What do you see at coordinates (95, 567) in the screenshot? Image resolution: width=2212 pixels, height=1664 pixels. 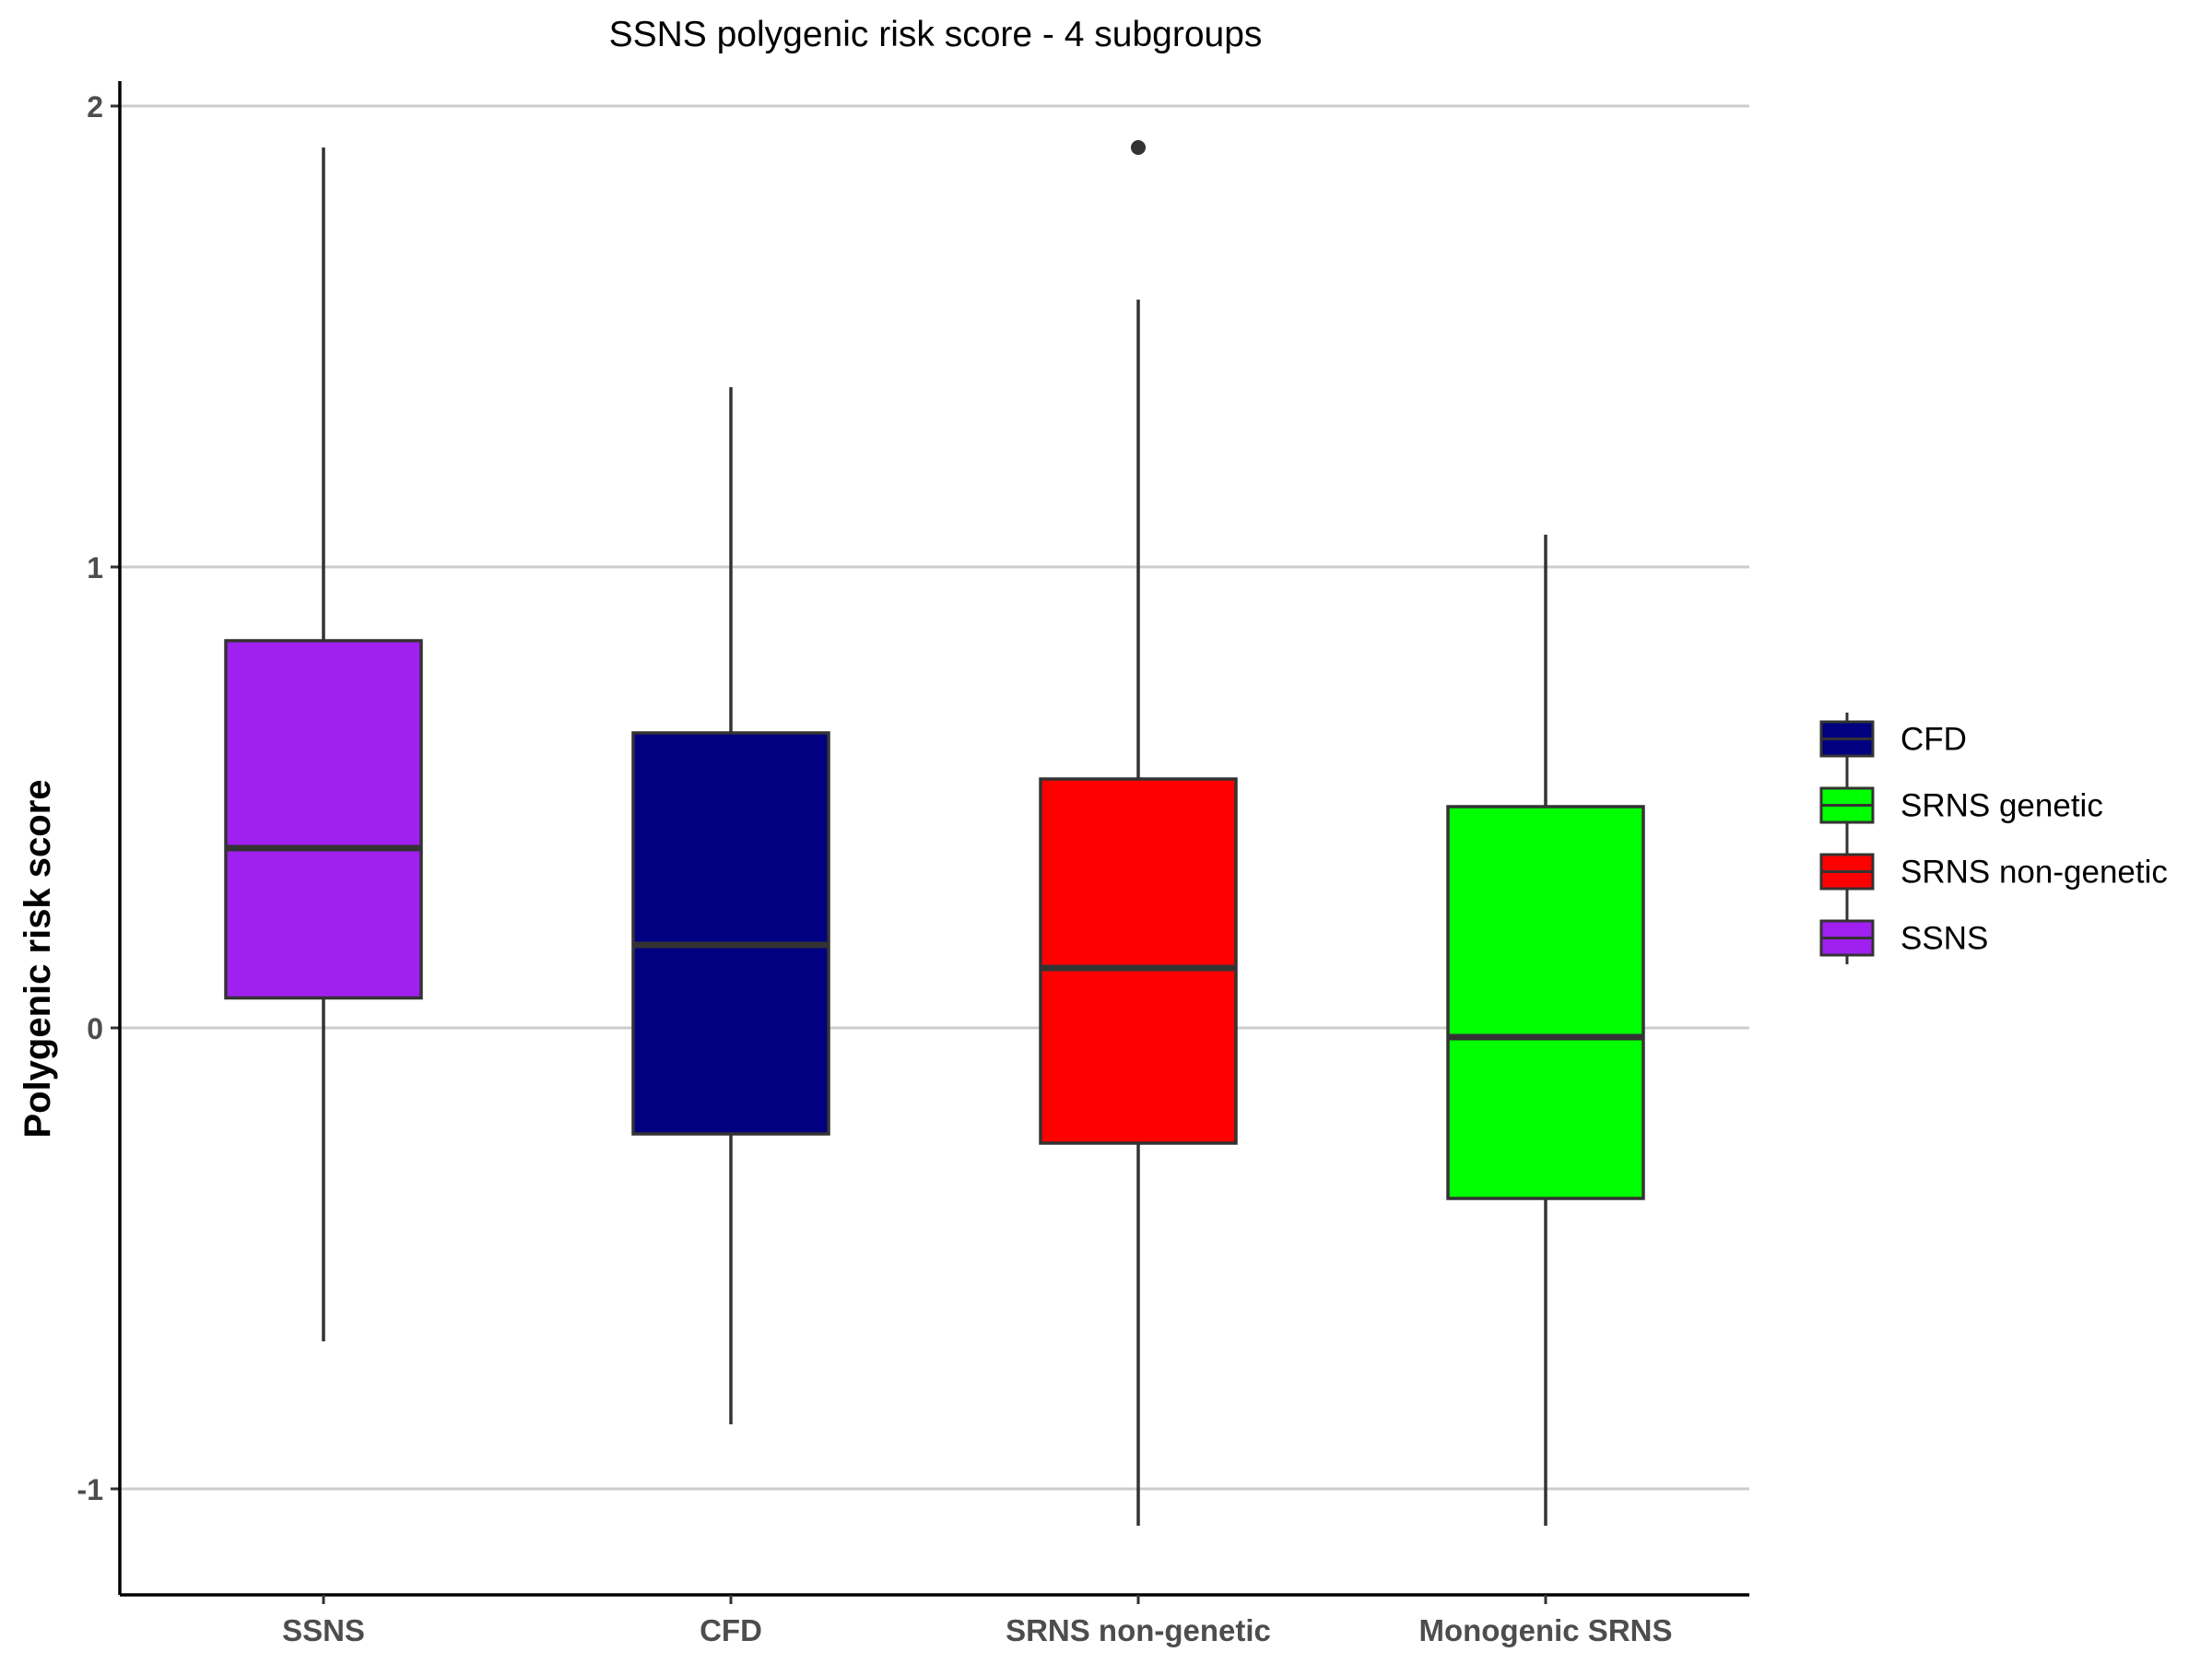 I see `y-tick-label: 1` at bounding box center [95, 567].